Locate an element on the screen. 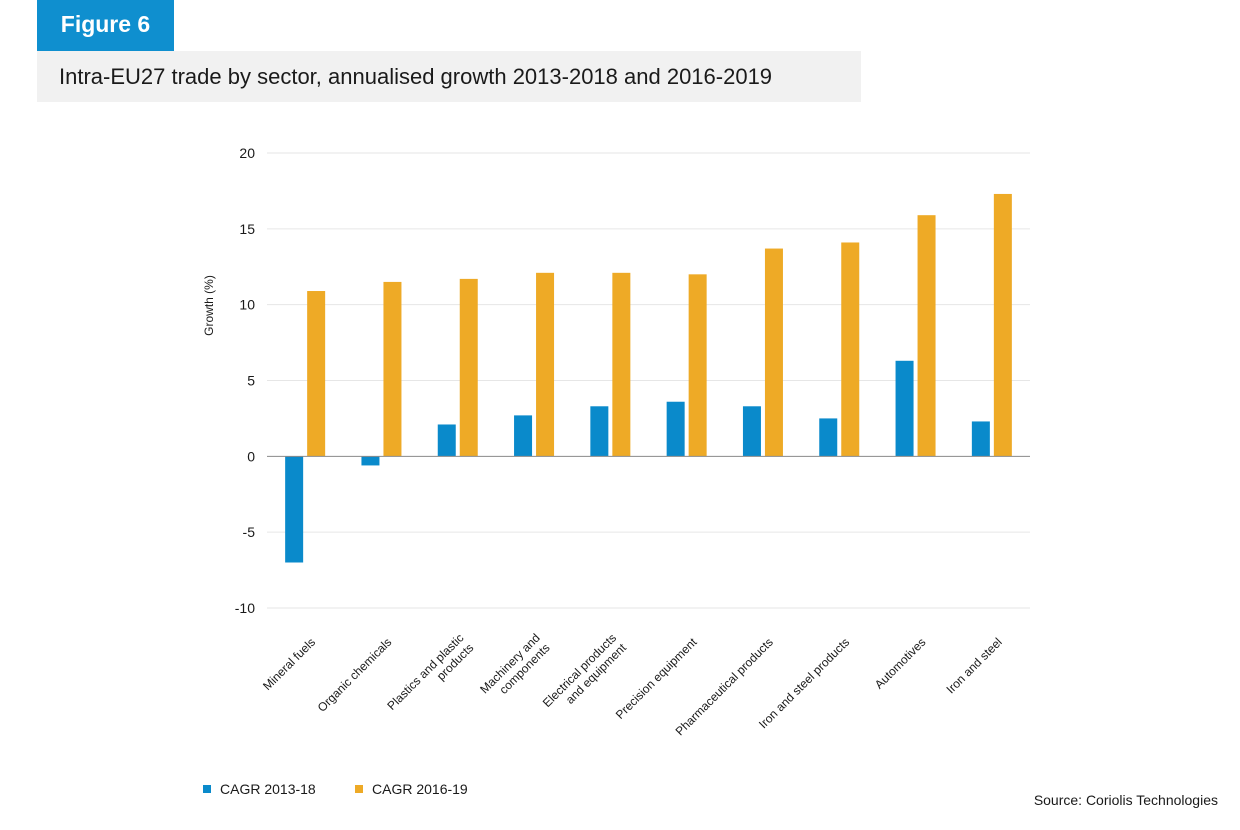 This screenshot has width=1240, height=830. y-axis-label: Growth (%) is located at coordinates (209, 305).